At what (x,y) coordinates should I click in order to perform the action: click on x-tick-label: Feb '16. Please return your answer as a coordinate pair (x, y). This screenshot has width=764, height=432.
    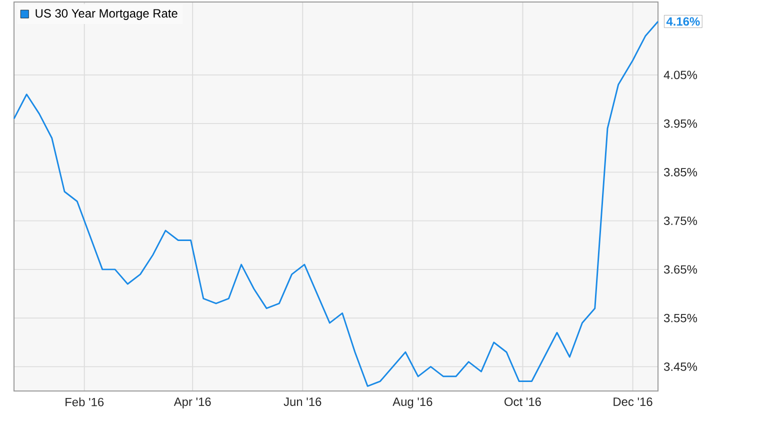
    Looking at the image, I should click on (85, 402).